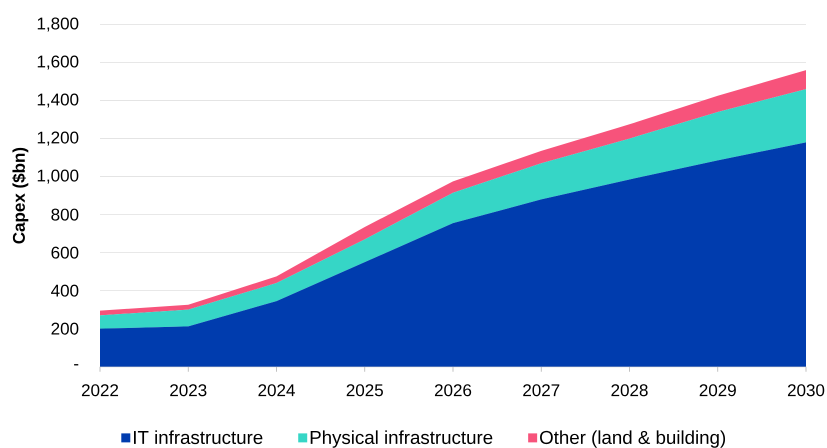  What do you see at coordinates (58, 24) in the screenshot?
I see `y-tick-label: 1,800` at bounding box center [58, 24].